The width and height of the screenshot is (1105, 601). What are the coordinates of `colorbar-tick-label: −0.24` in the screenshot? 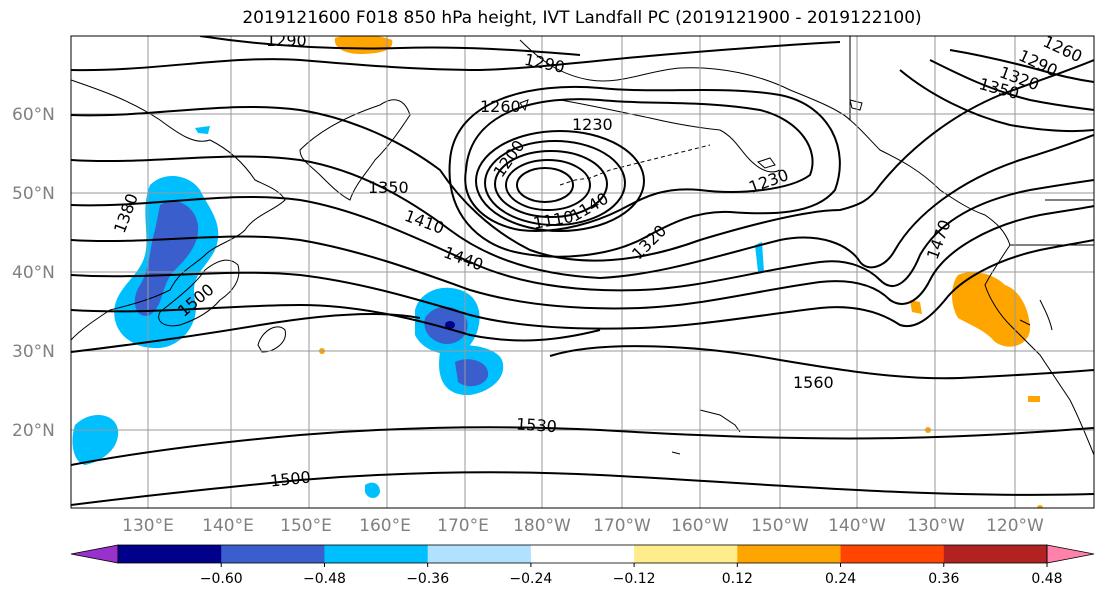 It's located at (530, 579).